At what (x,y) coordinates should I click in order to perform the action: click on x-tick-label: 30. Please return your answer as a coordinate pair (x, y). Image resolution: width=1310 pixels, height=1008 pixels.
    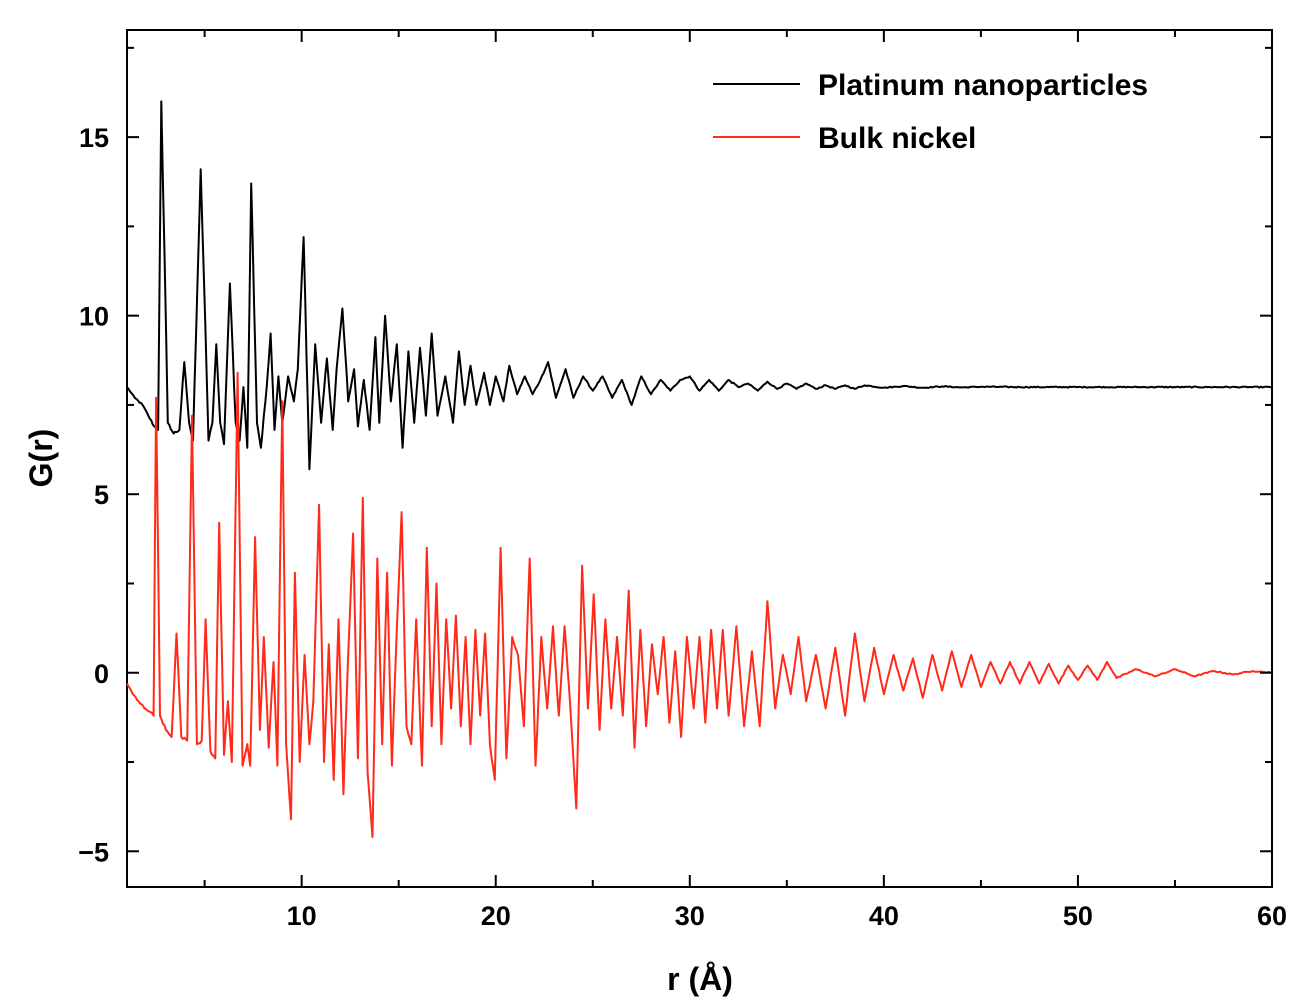
    Looking at the image, I should click on (690, 916).